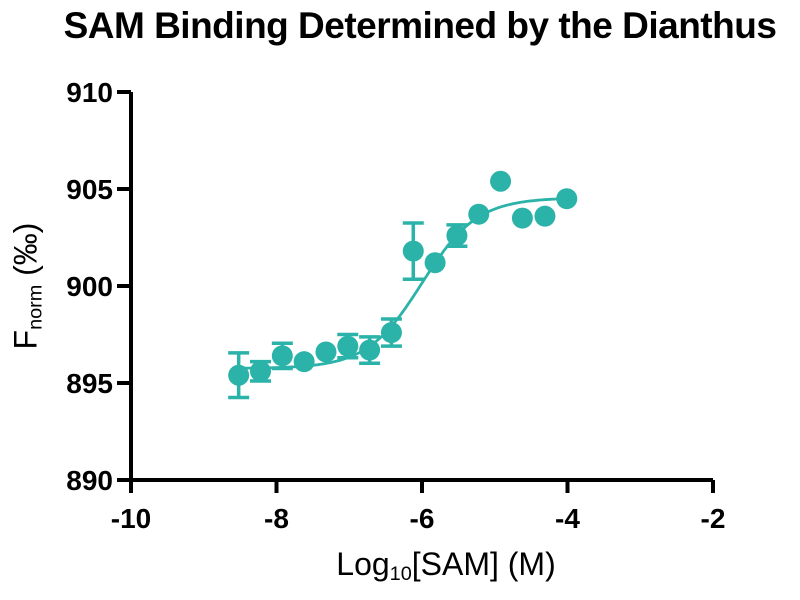 The height and width of the screenshot is (600, 800). What do you see at coordinates (89, 189) in the screenshot?
I see `y-tick-label: 905` at bounding box center [89, 189].